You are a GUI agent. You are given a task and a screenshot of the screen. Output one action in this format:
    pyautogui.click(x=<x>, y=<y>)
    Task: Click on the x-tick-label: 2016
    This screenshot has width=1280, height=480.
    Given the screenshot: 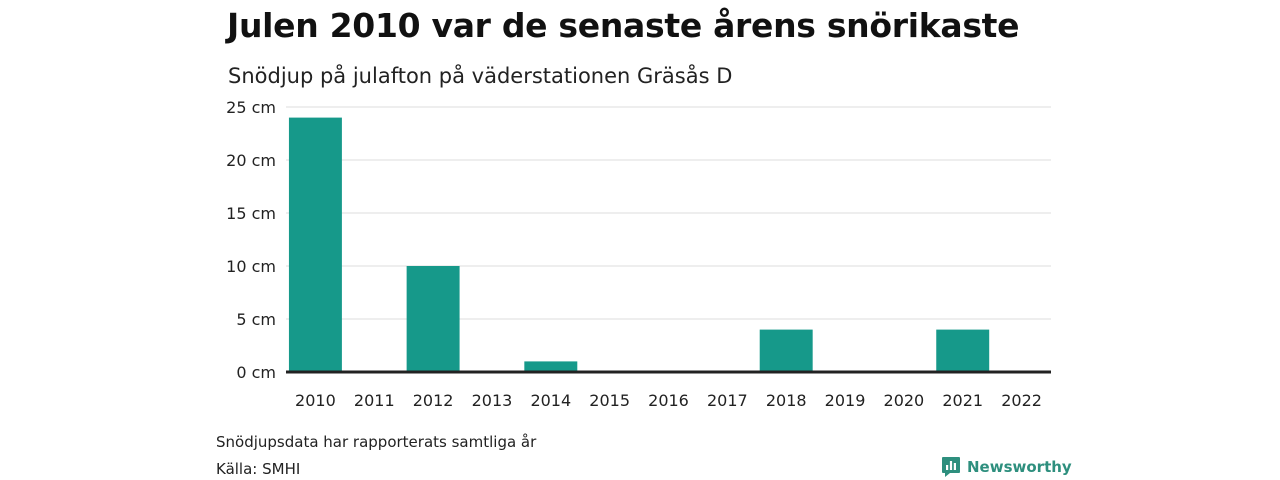 What is the action you would take?
    pyautogui.click(x=668, y=400)
    